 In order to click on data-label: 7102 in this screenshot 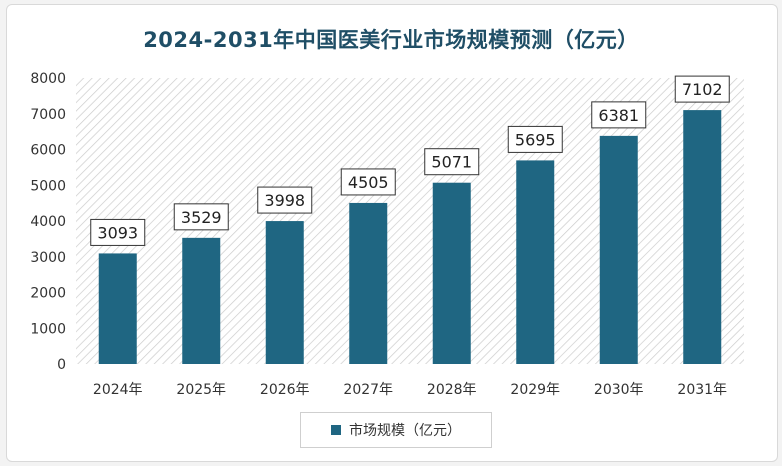, I will do `click(702, 89)`.